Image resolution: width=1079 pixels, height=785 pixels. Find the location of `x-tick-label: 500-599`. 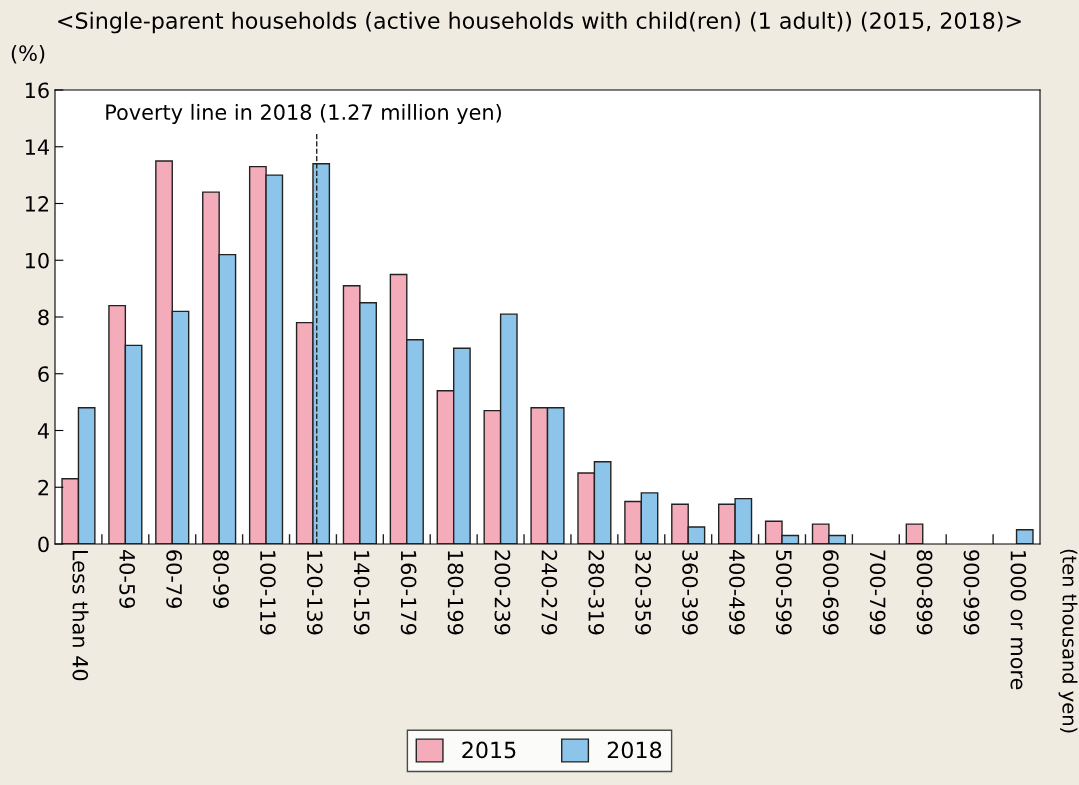

x-tick-label: 500-599 is located at coordinates (783, 592).